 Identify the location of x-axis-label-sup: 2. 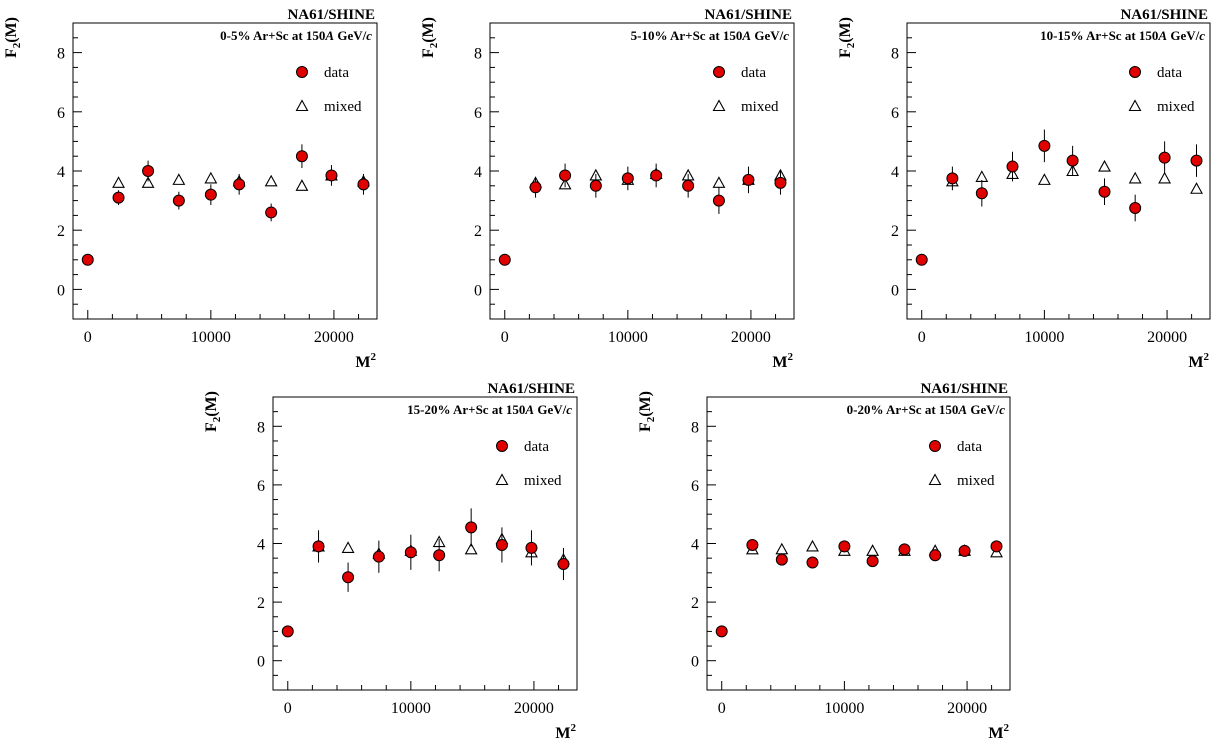
(374, 357).